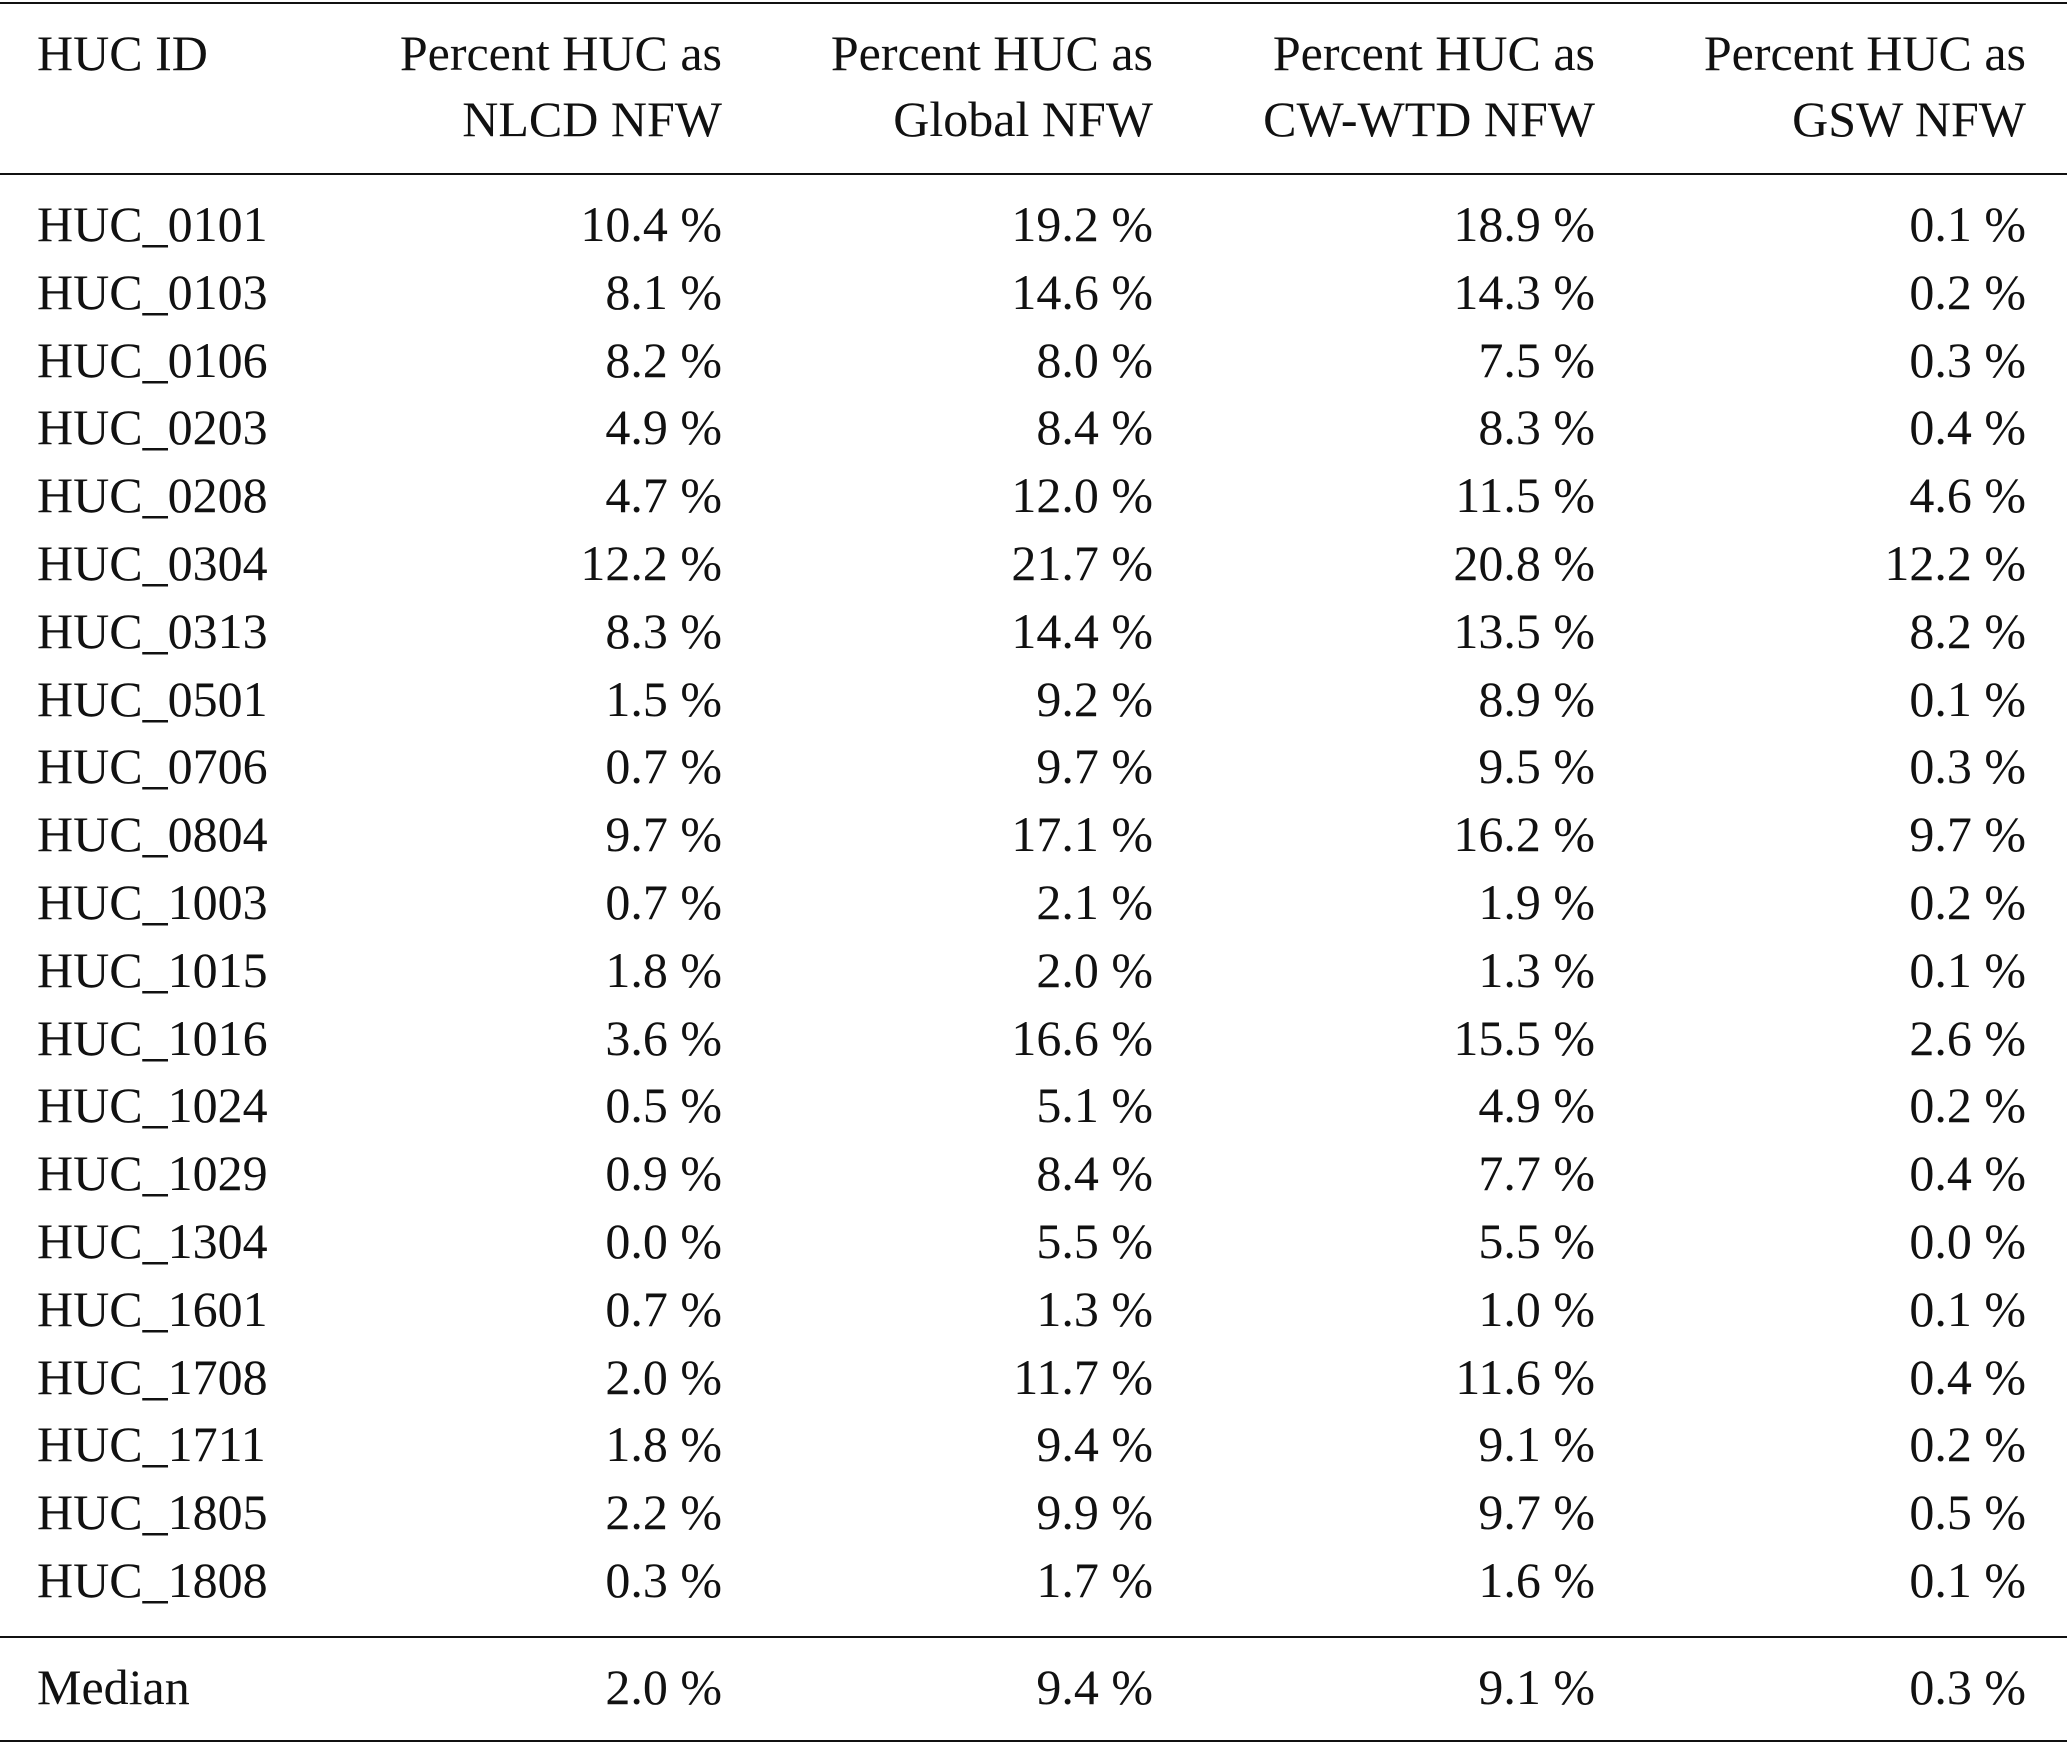 Image resolution: width=2067 pixels, height=1744 pixels. I want to click on body-cell: 12.2 %, so click(1955, 563).